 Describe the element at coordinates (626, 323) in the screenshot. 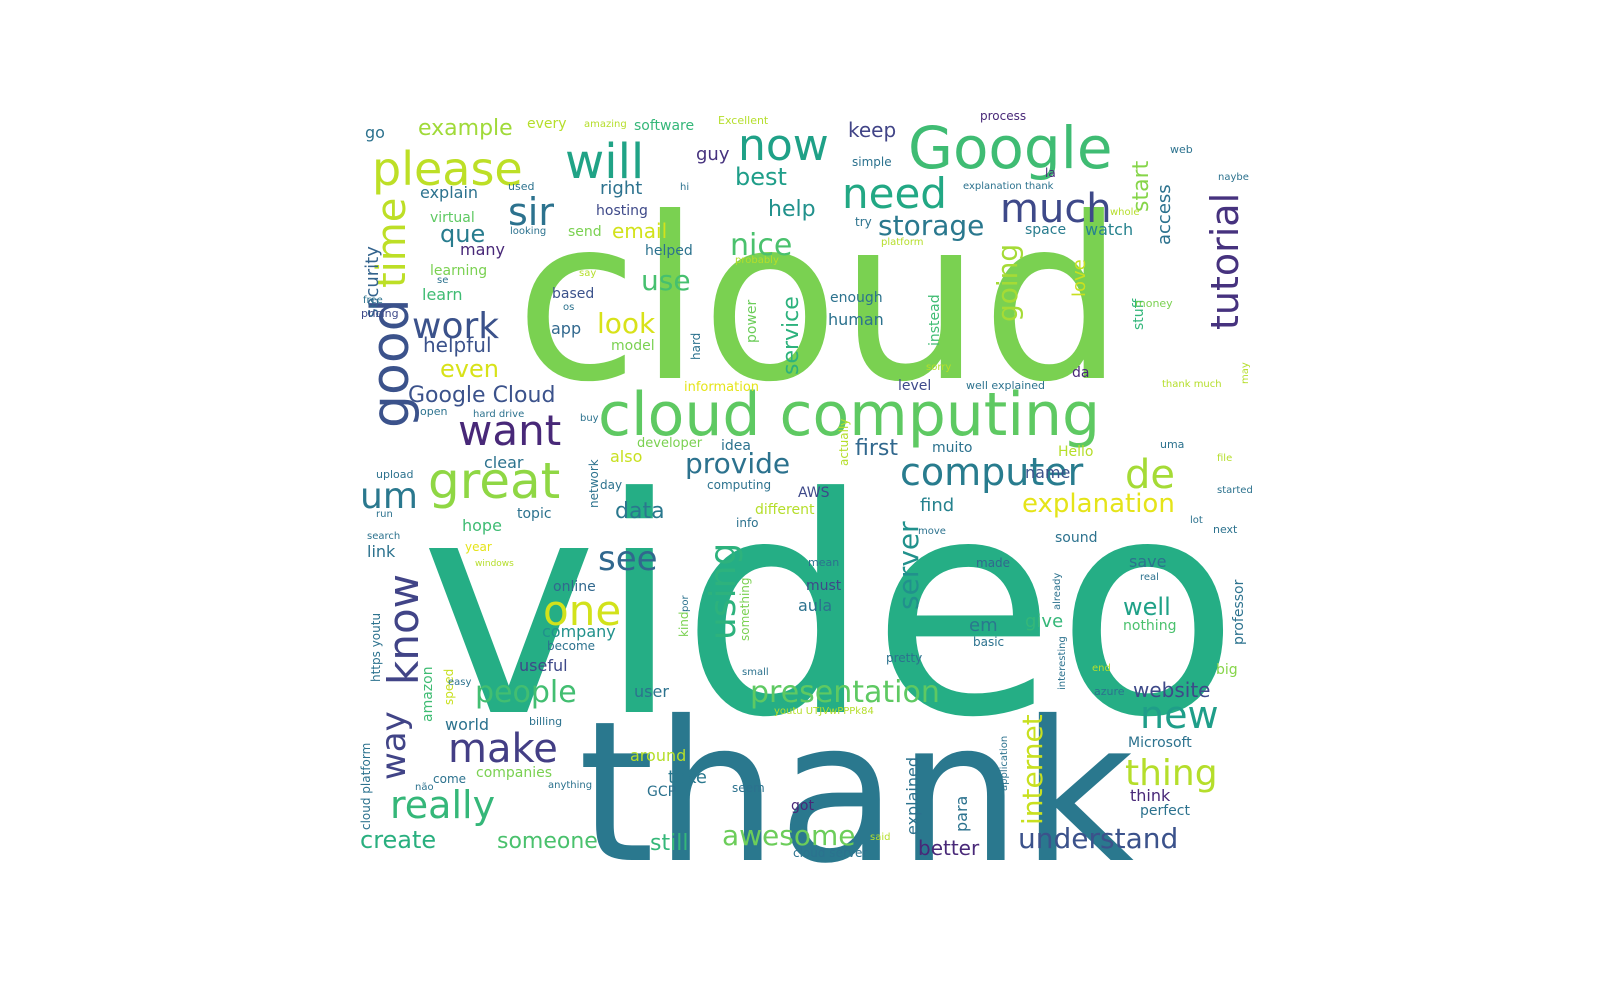

I see `word-40: look` at that location.